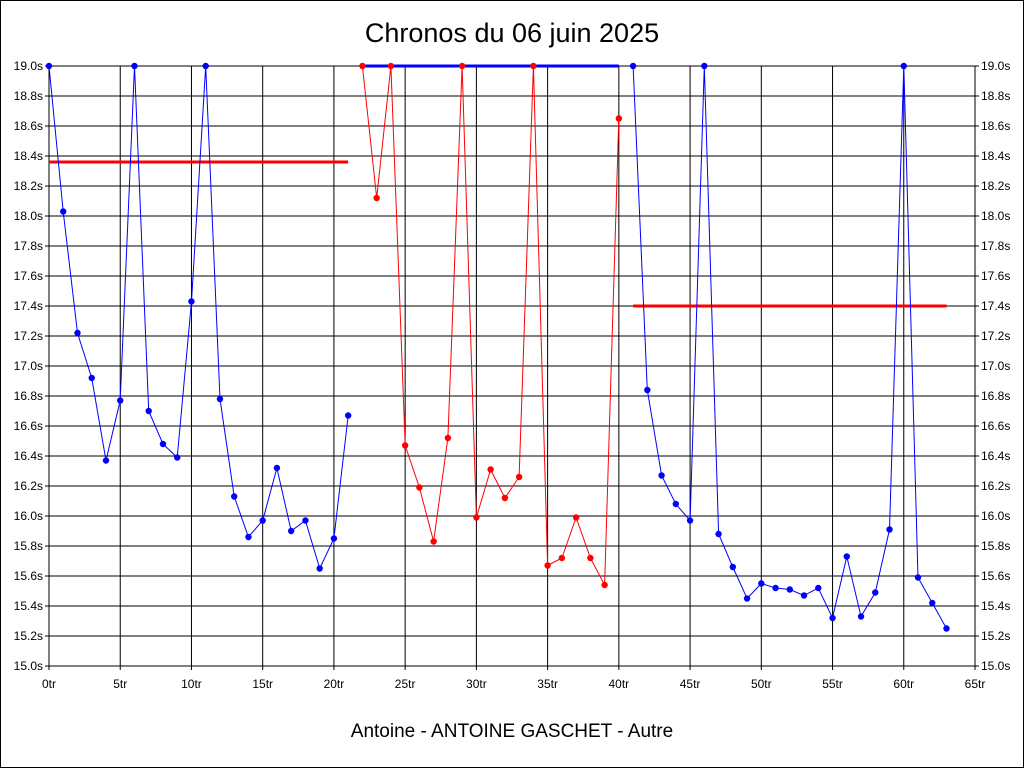 The image size is (1024, 768). Describe the element at coordinates (28, 96) in the screenshot. I see `y-tick-label-left: 18.8s` at that location.